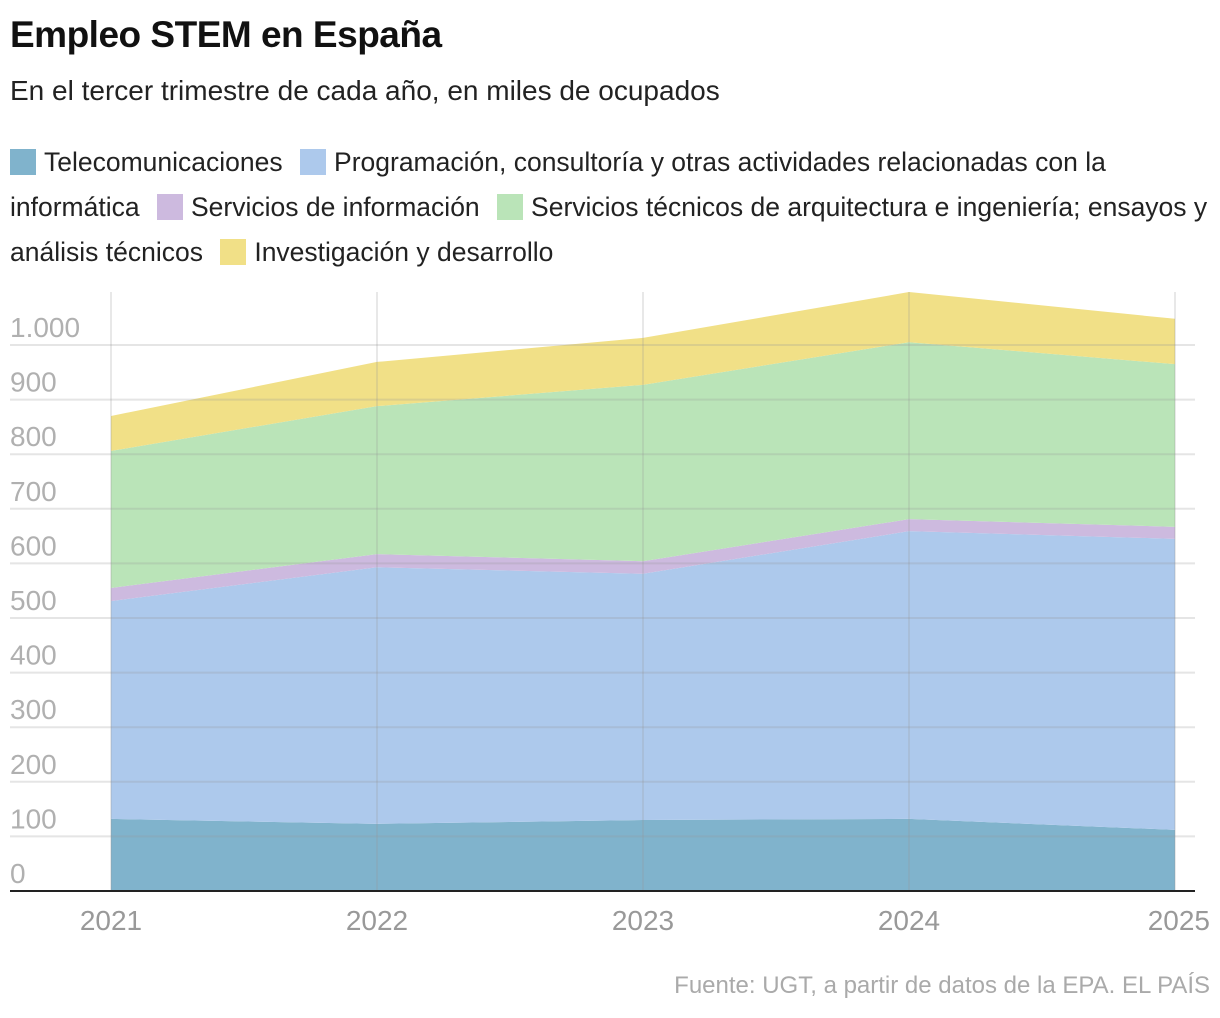 This screenshot has width=1220, height=1018. Describe the element at coordinates (33, 382) in the screenshot. I see `y-tick-label: 900` at that location.